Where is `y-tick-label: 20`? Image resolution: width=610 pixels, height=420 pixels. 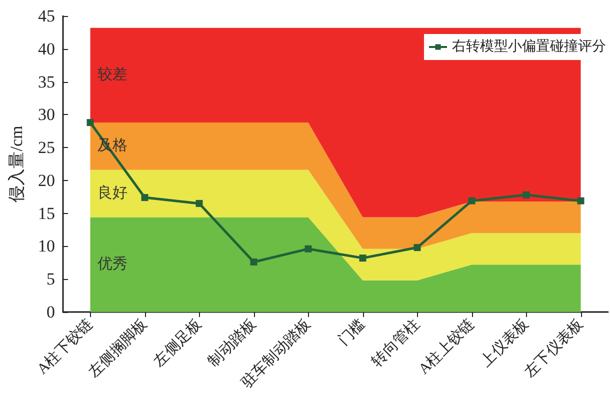
y-tick-label: 20 is located at coordinates (46, 180).